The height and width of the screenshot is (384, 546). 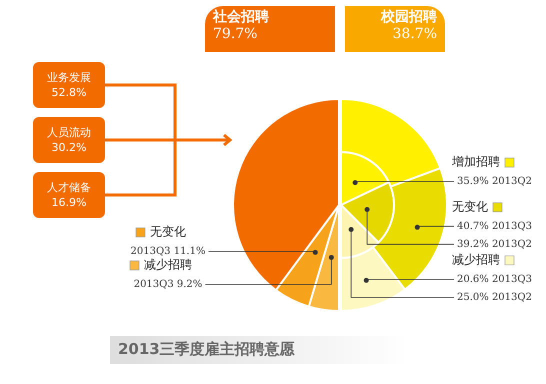 What do you see at coordinates (494, 297) in the screenshot?
I see `text: 25.0% 2013Q2` at bounding box center [494, 297].